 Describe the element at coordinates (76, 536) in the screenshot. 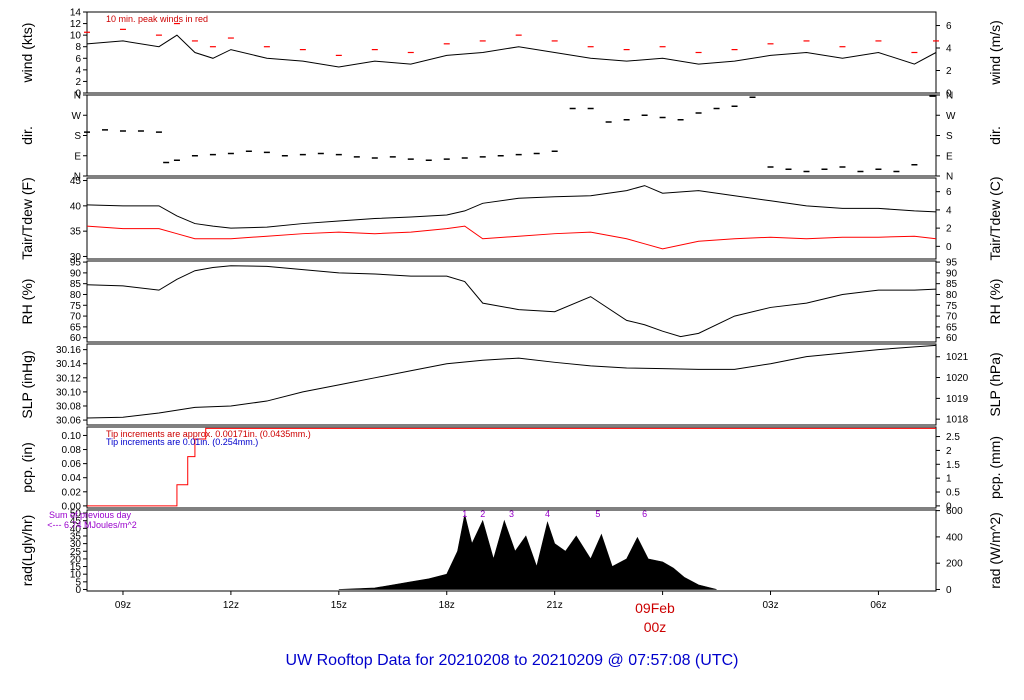

I see `rad-left-tick: 35` at that location.